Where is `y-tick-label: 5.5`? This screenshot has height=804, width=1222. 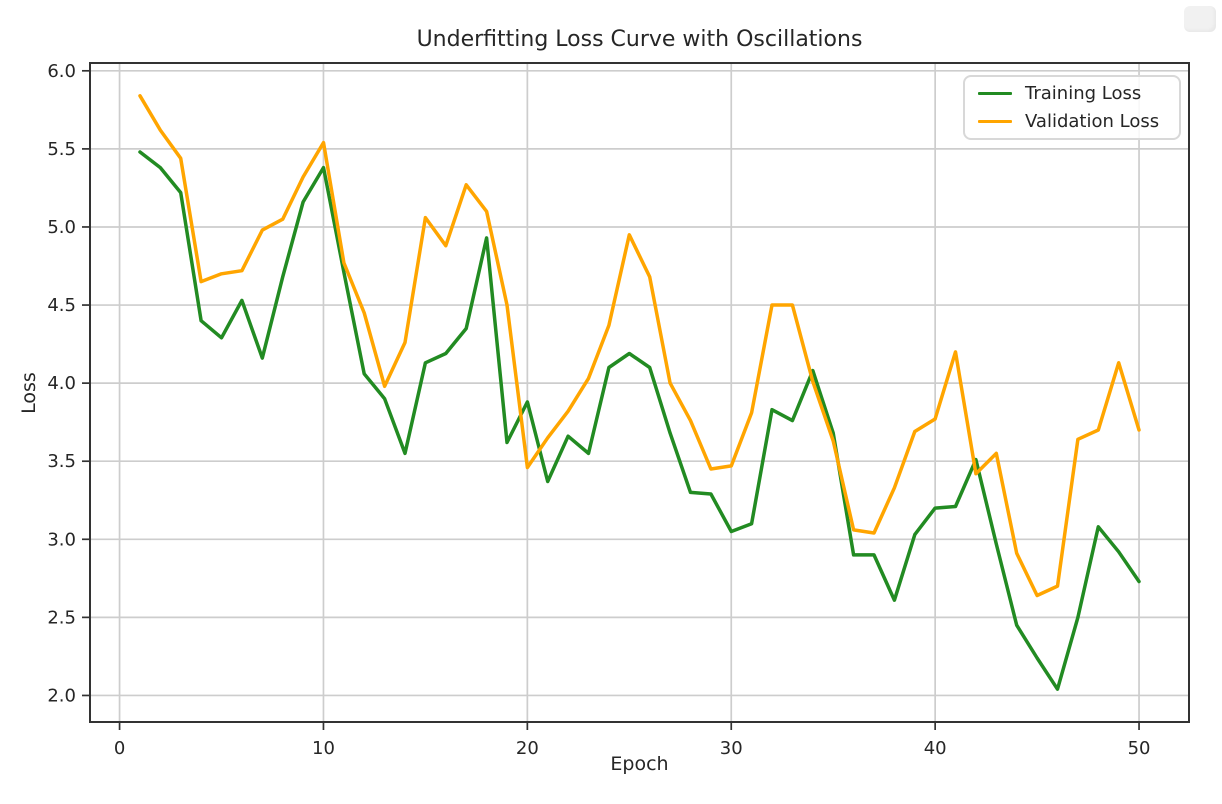 y-tick-label: 5.5 is located at coordinates (61, 149).